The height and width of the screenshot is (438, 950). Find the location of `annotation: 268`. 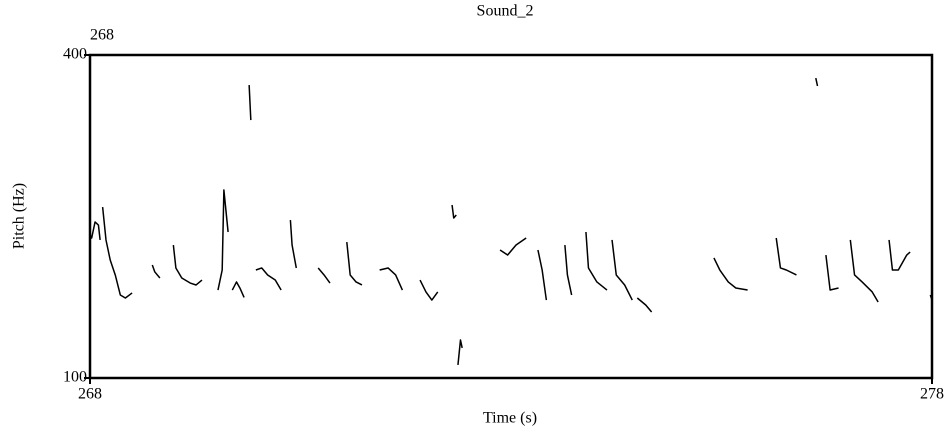

annotation: 268 is located at coordinates (102, 35).